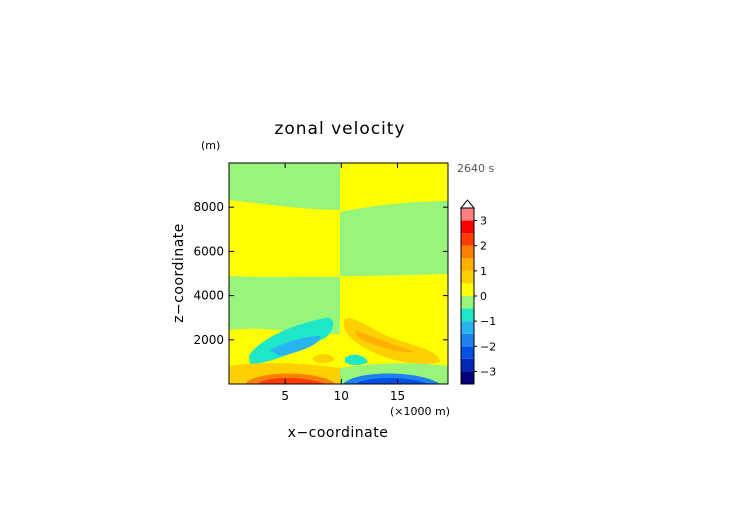 The image size is (752, 532). I want to click on y-tick-label: 4000, so click(208, 296).